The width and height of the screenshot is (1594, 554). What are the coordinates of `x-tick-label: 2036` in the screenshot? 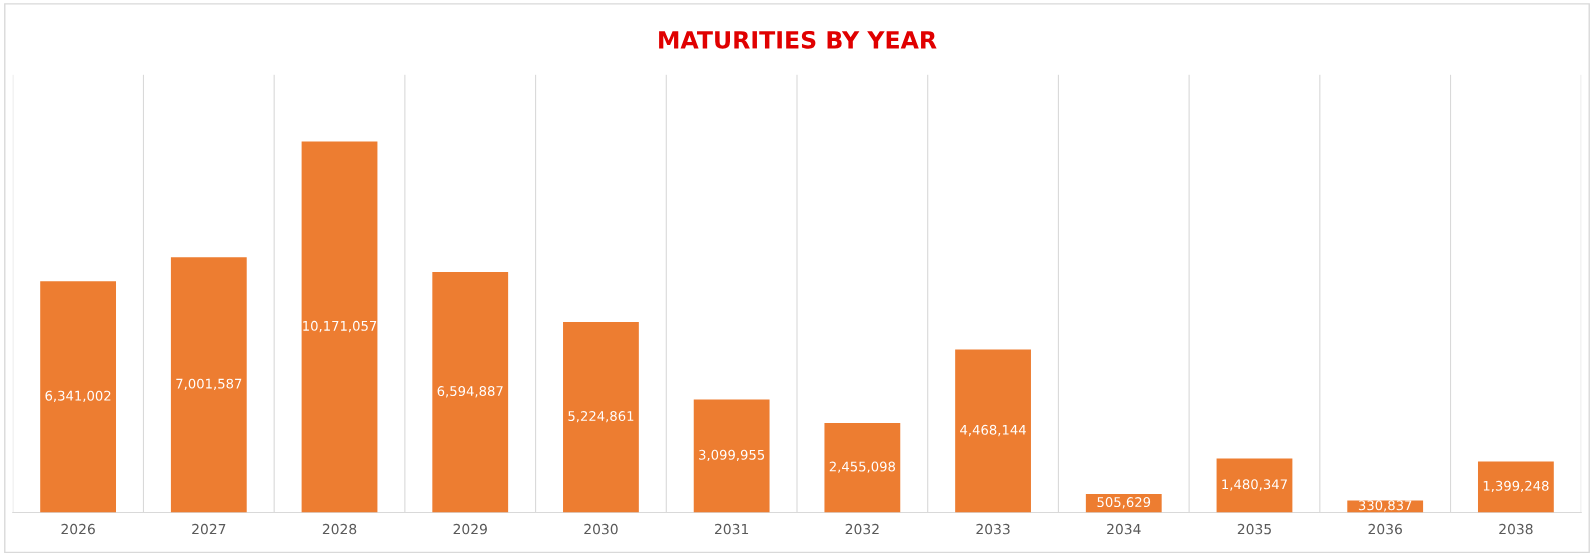 It's located at (1385, 529).